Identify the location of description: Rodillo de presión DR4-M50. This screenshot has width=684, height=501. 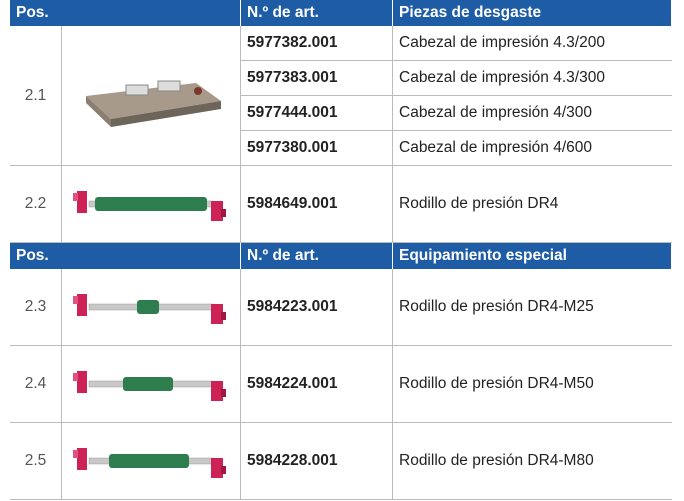
(532, 384).